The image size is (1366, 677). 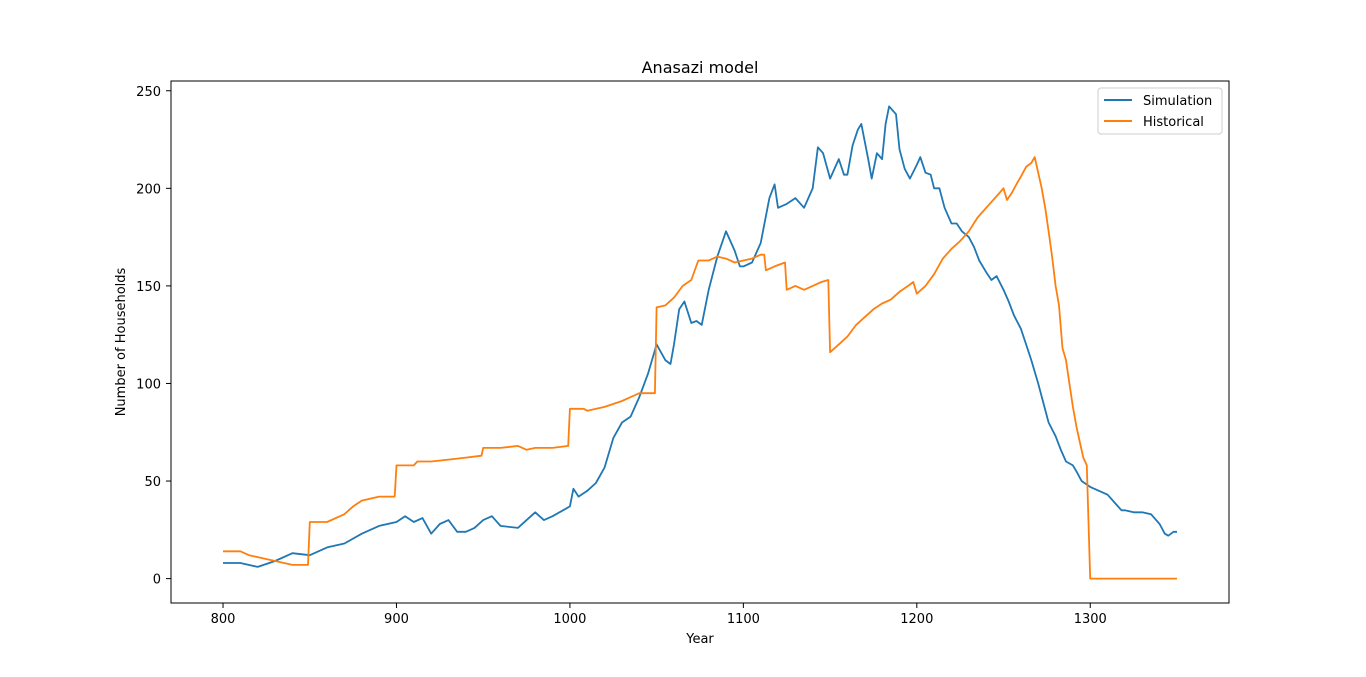 I want to click on y-tick-label: 100, so click(x=148, y=384).